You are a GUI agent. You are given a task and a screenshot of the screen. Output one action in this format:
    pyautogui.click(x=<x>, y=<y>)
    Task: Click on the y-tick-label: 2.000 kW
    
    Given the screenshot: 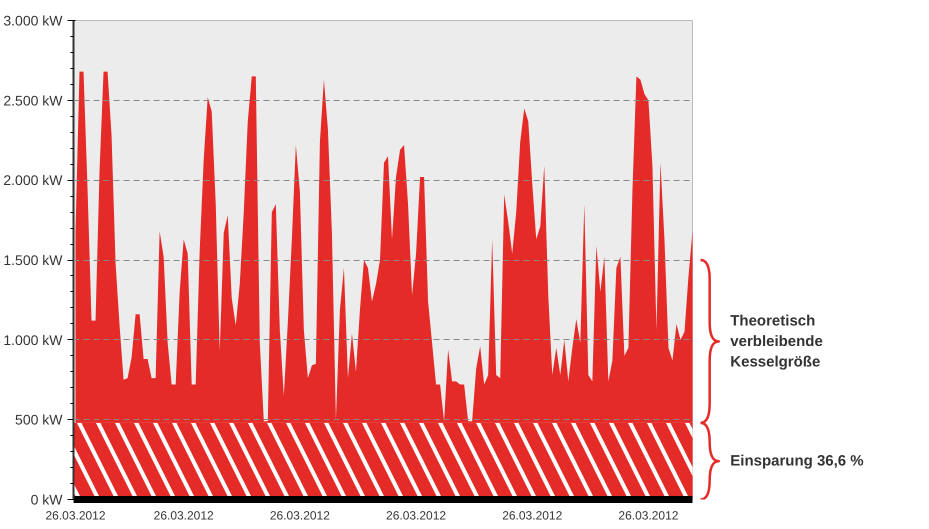 What is the action you would take?
    pyautogui.click(x=33, y=180)
    